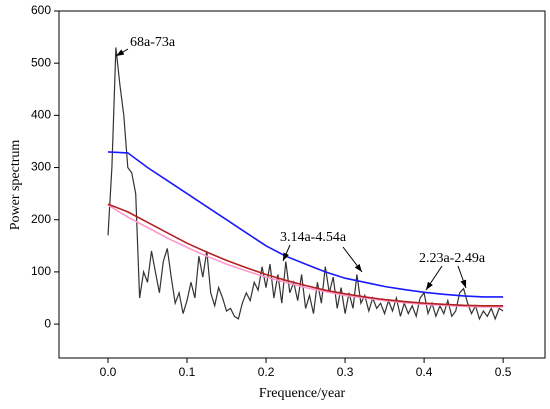 The image size is (550, 409). Describe the element at coordinates (41, 219) in the screenshot. I see `y-tick-label: 200` at that location.